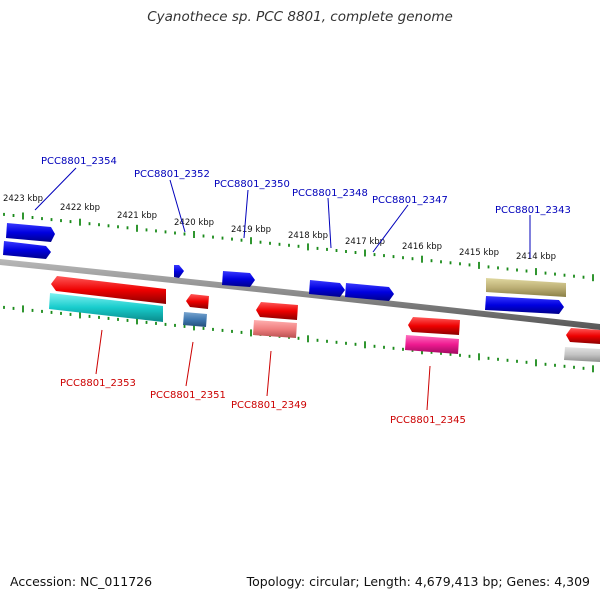 Image resolution: width=600 pixels, height=600 pixels. I want to click on kbp-label: 2423 kbp, so click(23, 199).